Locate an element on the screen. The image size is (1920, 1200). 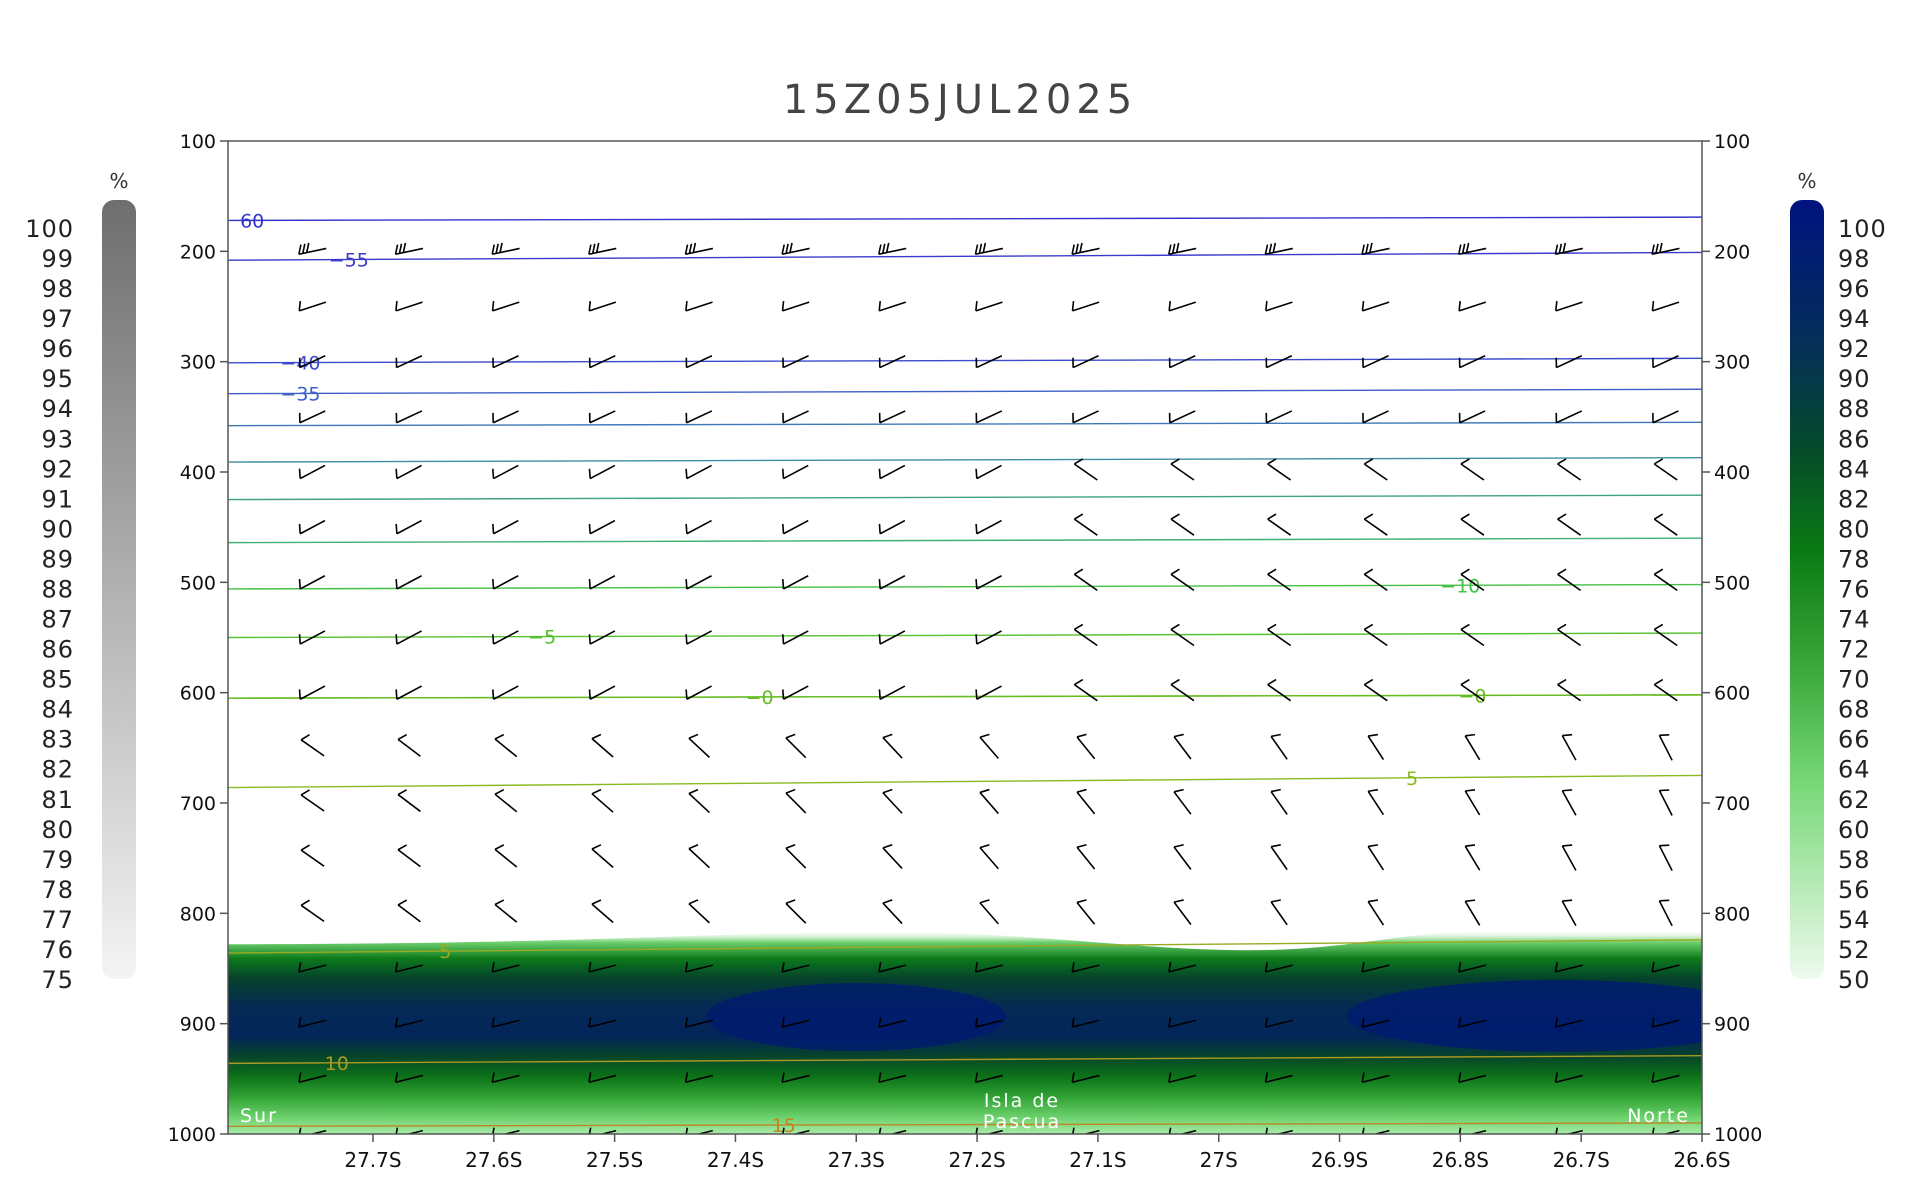
colorbar-label: 80 is located at coordinates (1854, 529).